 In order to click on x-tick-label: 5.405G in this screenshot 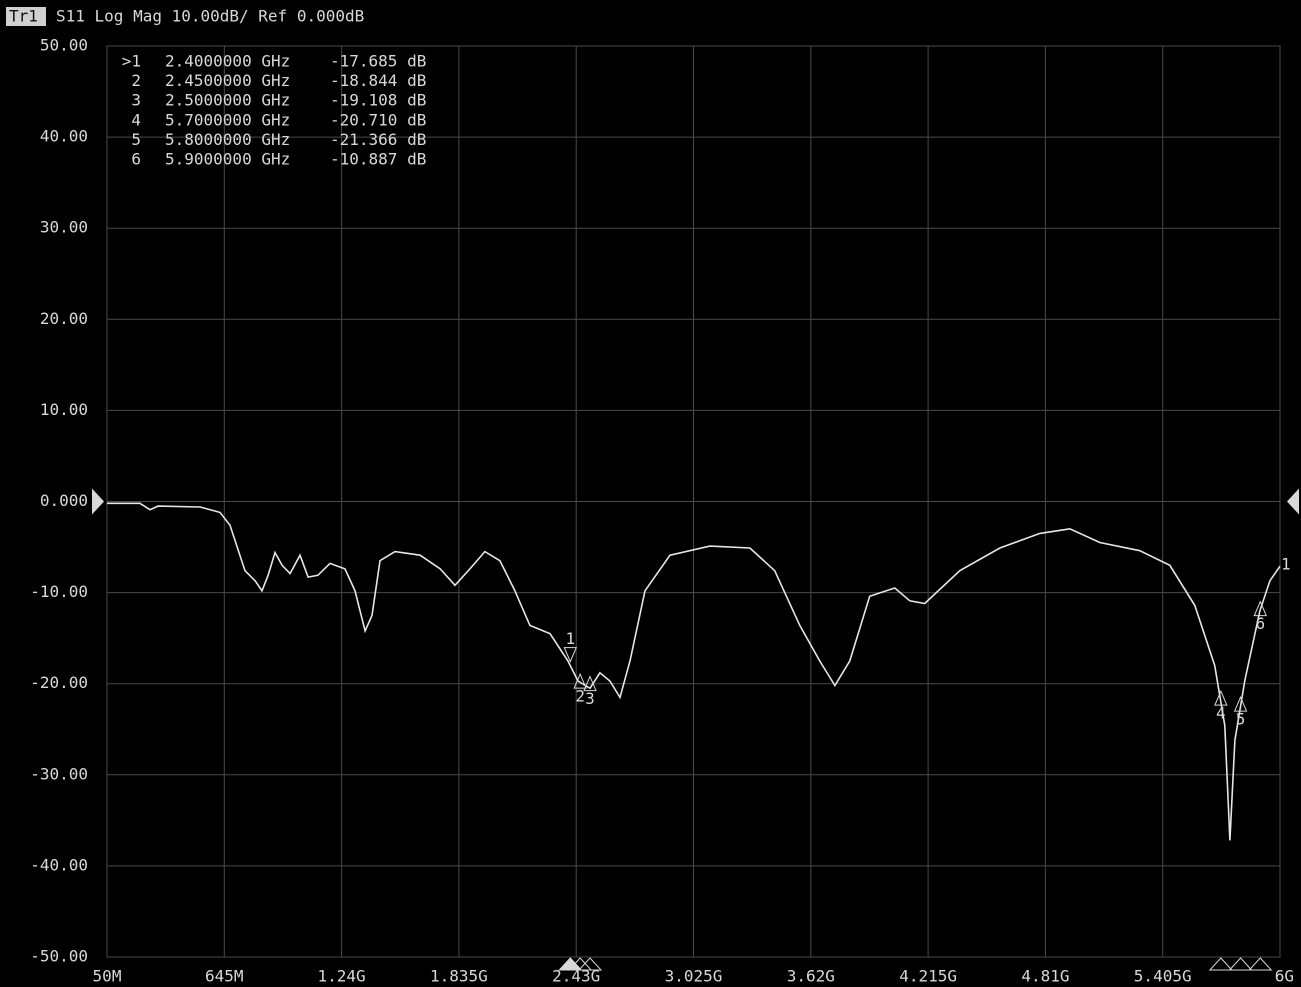, I will do `click(1163, 976)`.